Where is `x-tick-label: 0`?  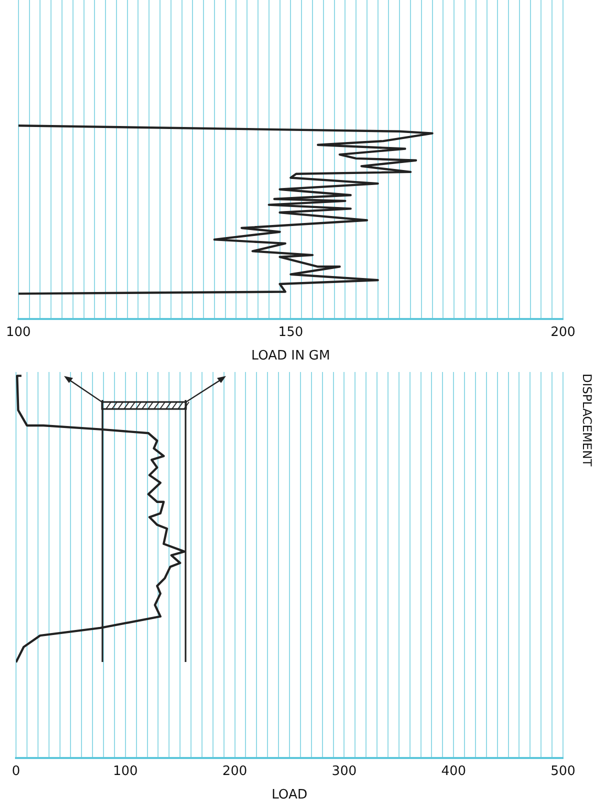 x-tick-label: 0 is located at coordinates (16, 771).